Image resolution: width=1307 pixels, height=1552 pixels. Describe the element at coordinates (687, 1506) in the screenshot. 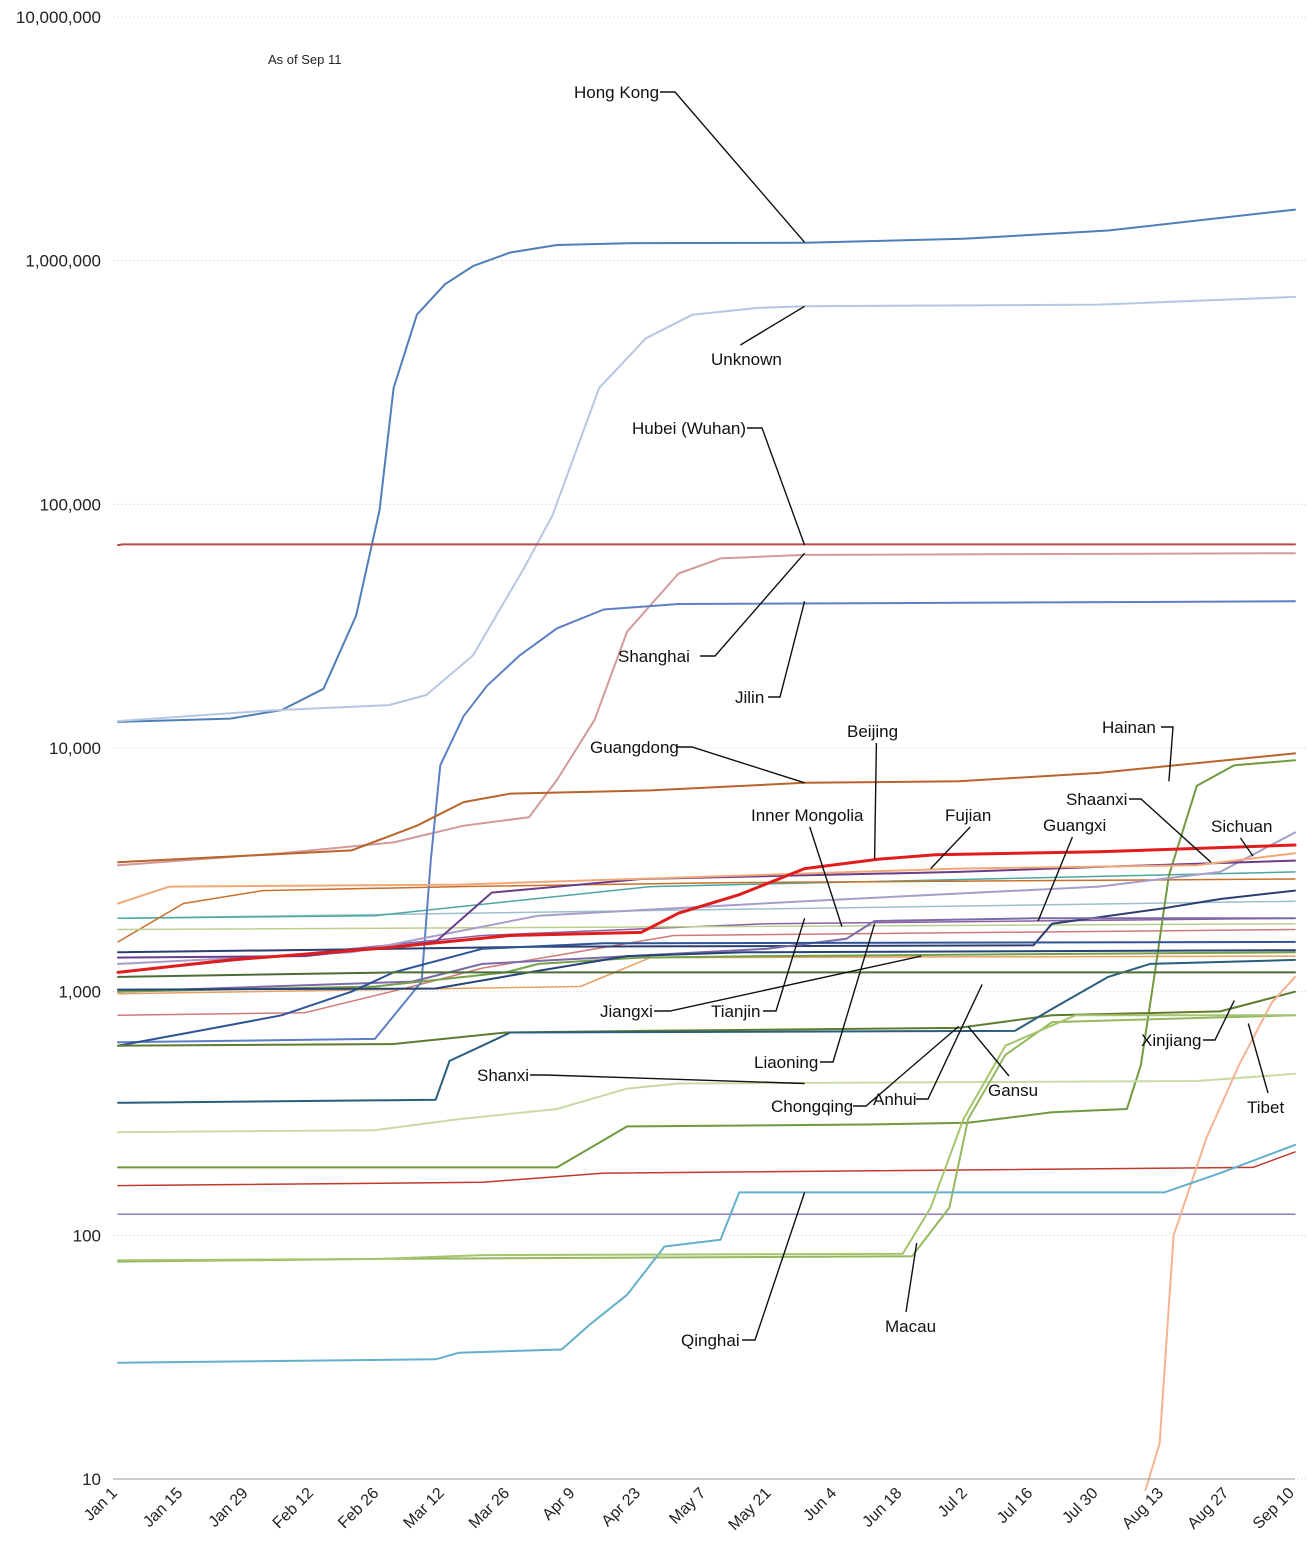

I see `x-tick-label: May 7` at that location.